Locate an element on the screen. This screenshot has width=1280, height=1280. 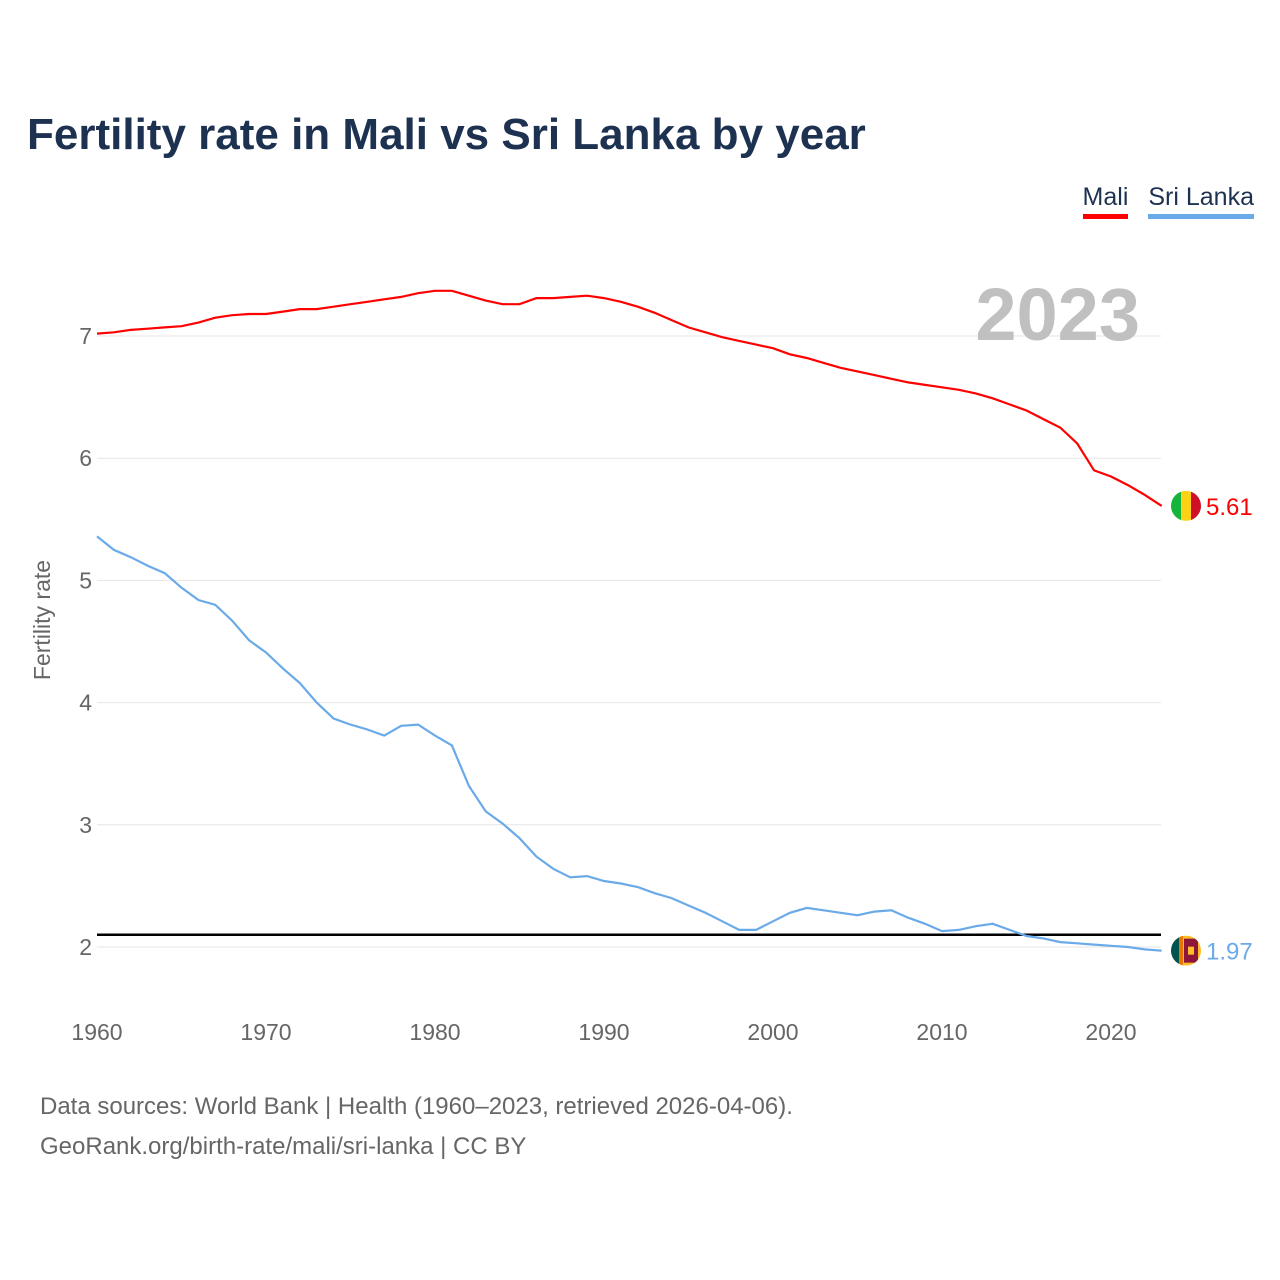
series-line-mali is located at coordinates (629, 398).